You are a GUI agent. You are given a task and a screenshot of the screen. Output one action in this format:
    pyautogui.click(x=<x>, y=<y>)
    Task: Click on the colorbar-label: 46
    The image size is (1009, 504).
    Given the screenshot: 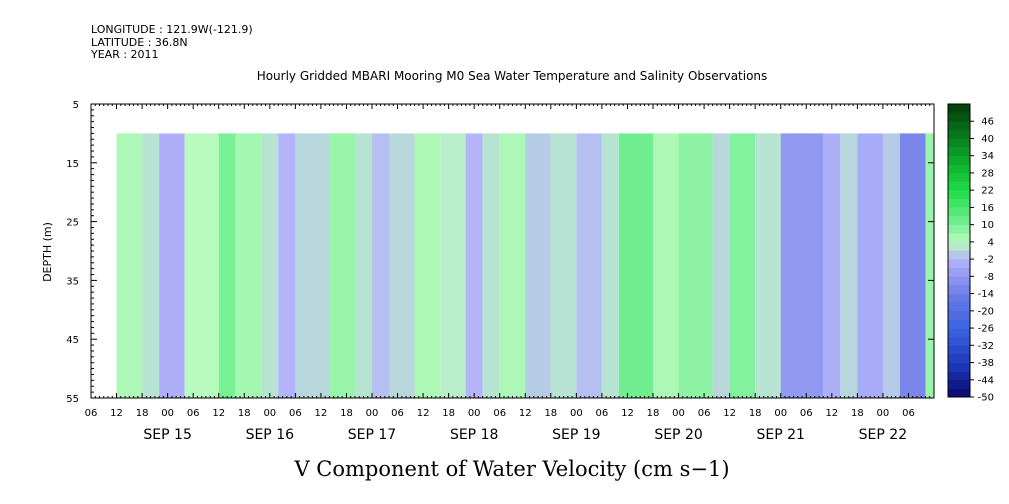 What is the action you would take?
    pyautogui.click(x=987, y=122)
    